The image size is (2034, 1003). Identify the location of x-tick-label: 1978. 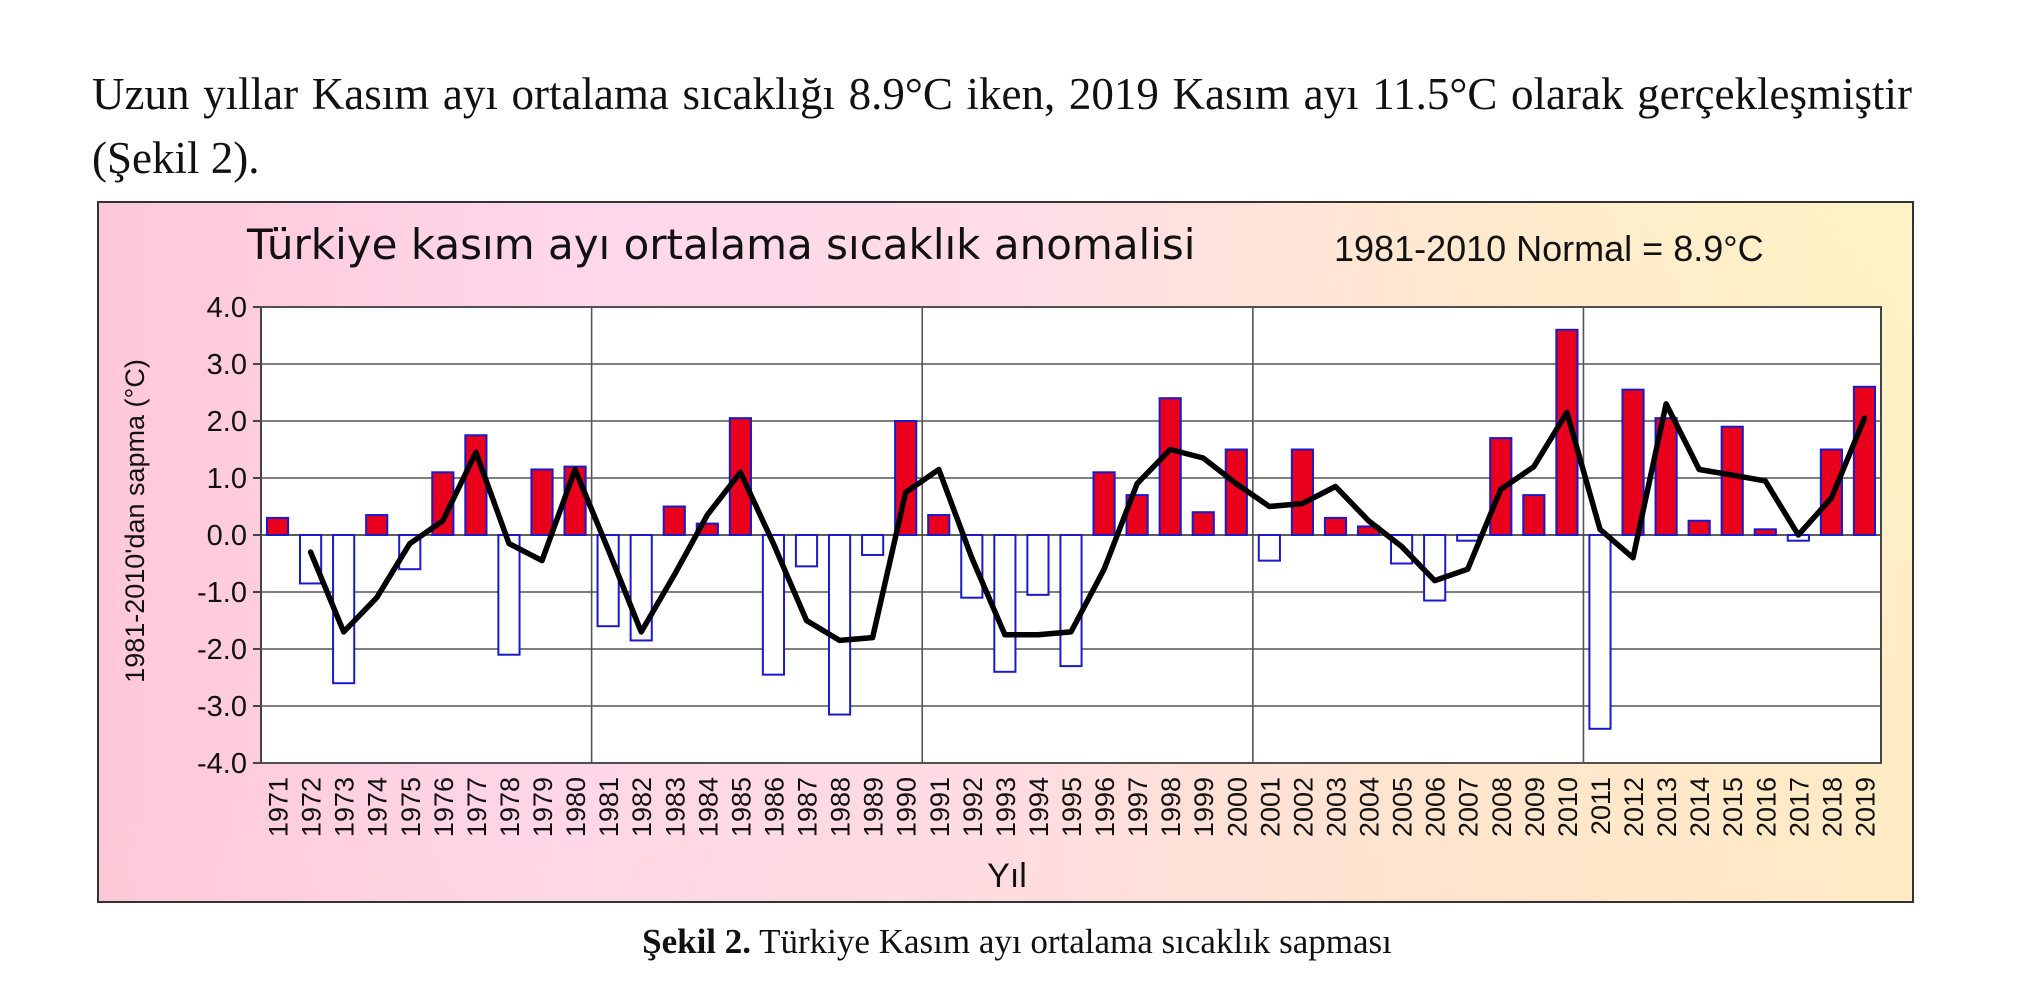
(510, 807).